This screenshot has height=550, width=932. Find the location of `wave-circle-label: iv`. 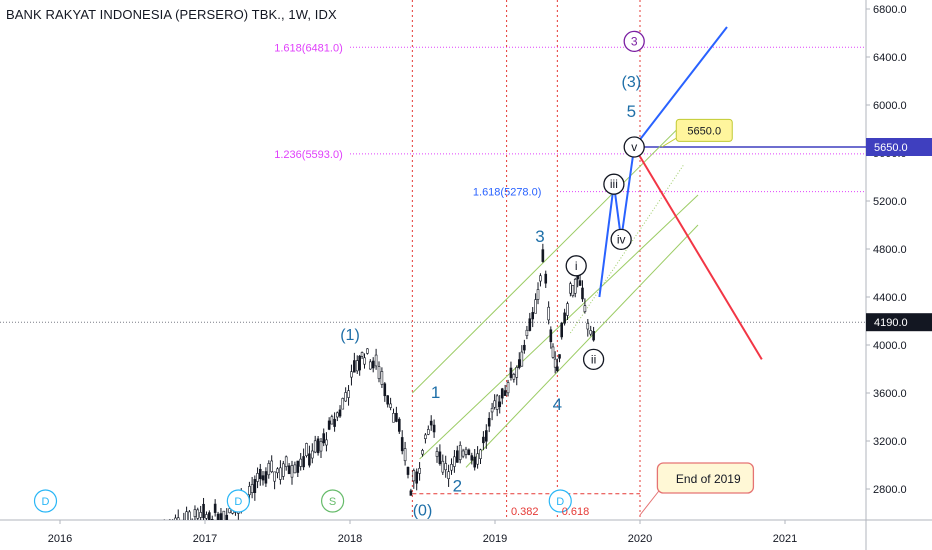

wave-circle-label: iv is located at coordinates (621, 239).